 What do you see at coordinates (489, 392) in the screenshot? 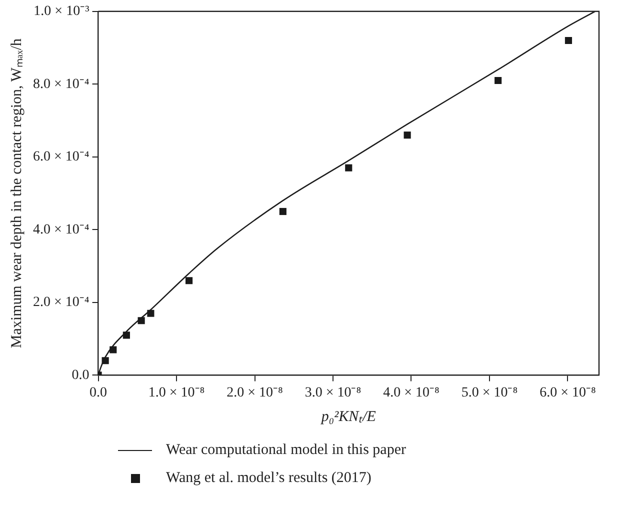
I see `x-tick-label: 5.0 × 10⁻⁸` at bounding box center [489, 392].